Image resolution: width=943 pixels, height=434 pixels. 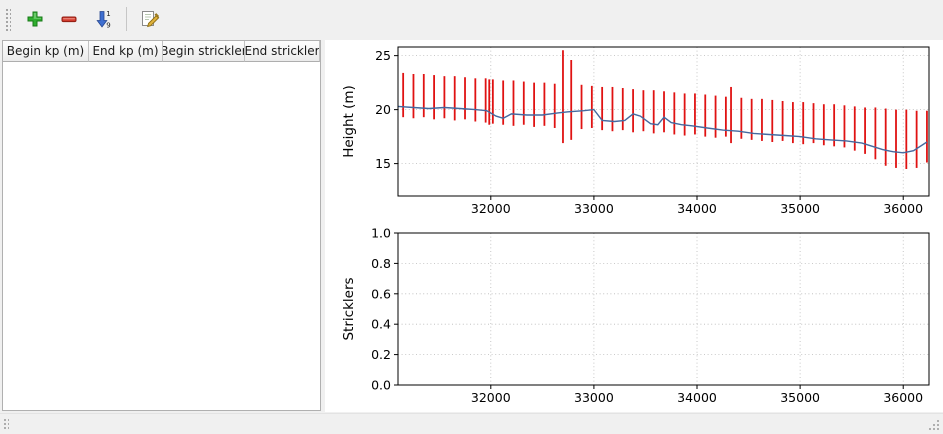 I want to click on svg-text: 0.0, so click(x=381, y=385).